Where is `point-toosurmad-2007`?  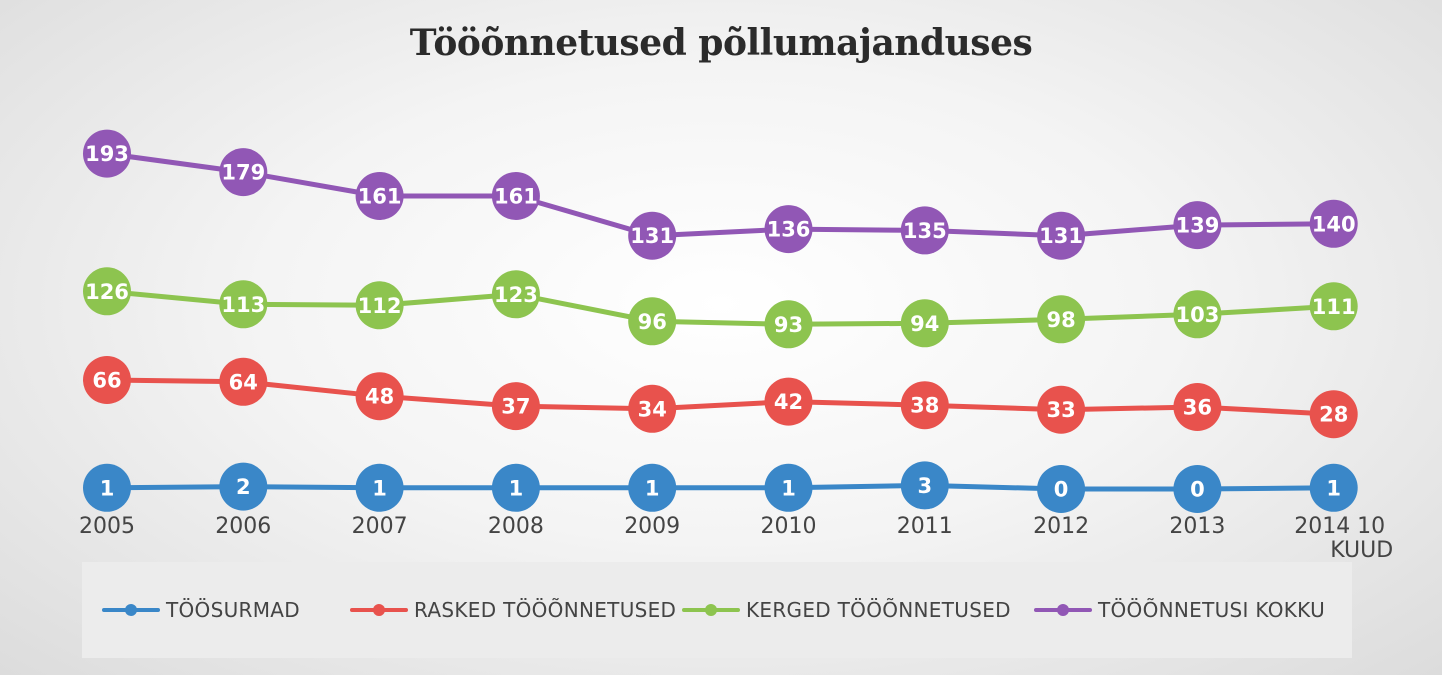
point-toosurmad-2007 is located at coordinates (379, 487).